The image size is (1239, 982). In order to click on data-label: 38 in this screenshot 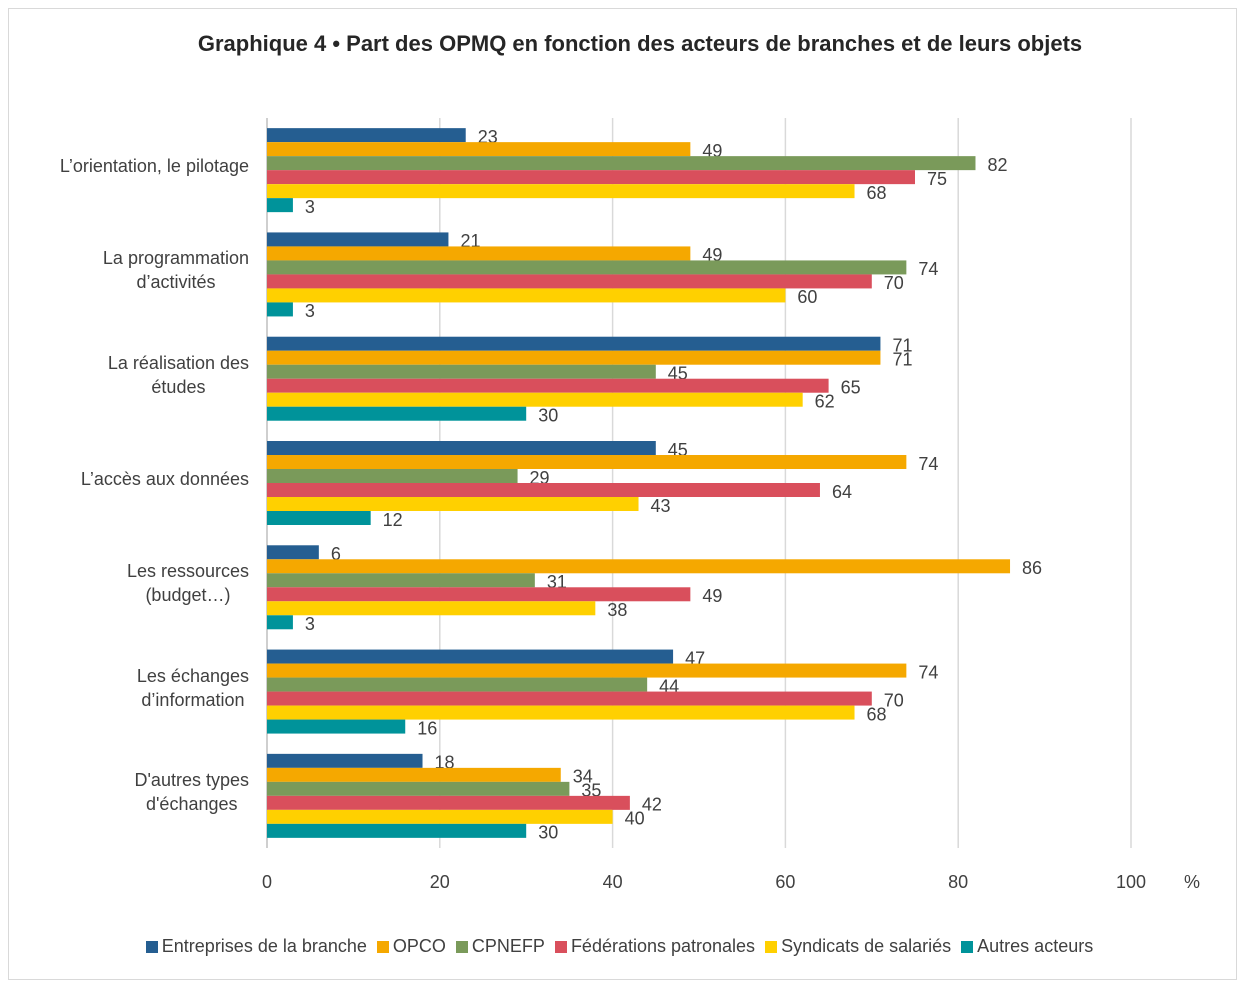, I will do `click(617, 610)`.